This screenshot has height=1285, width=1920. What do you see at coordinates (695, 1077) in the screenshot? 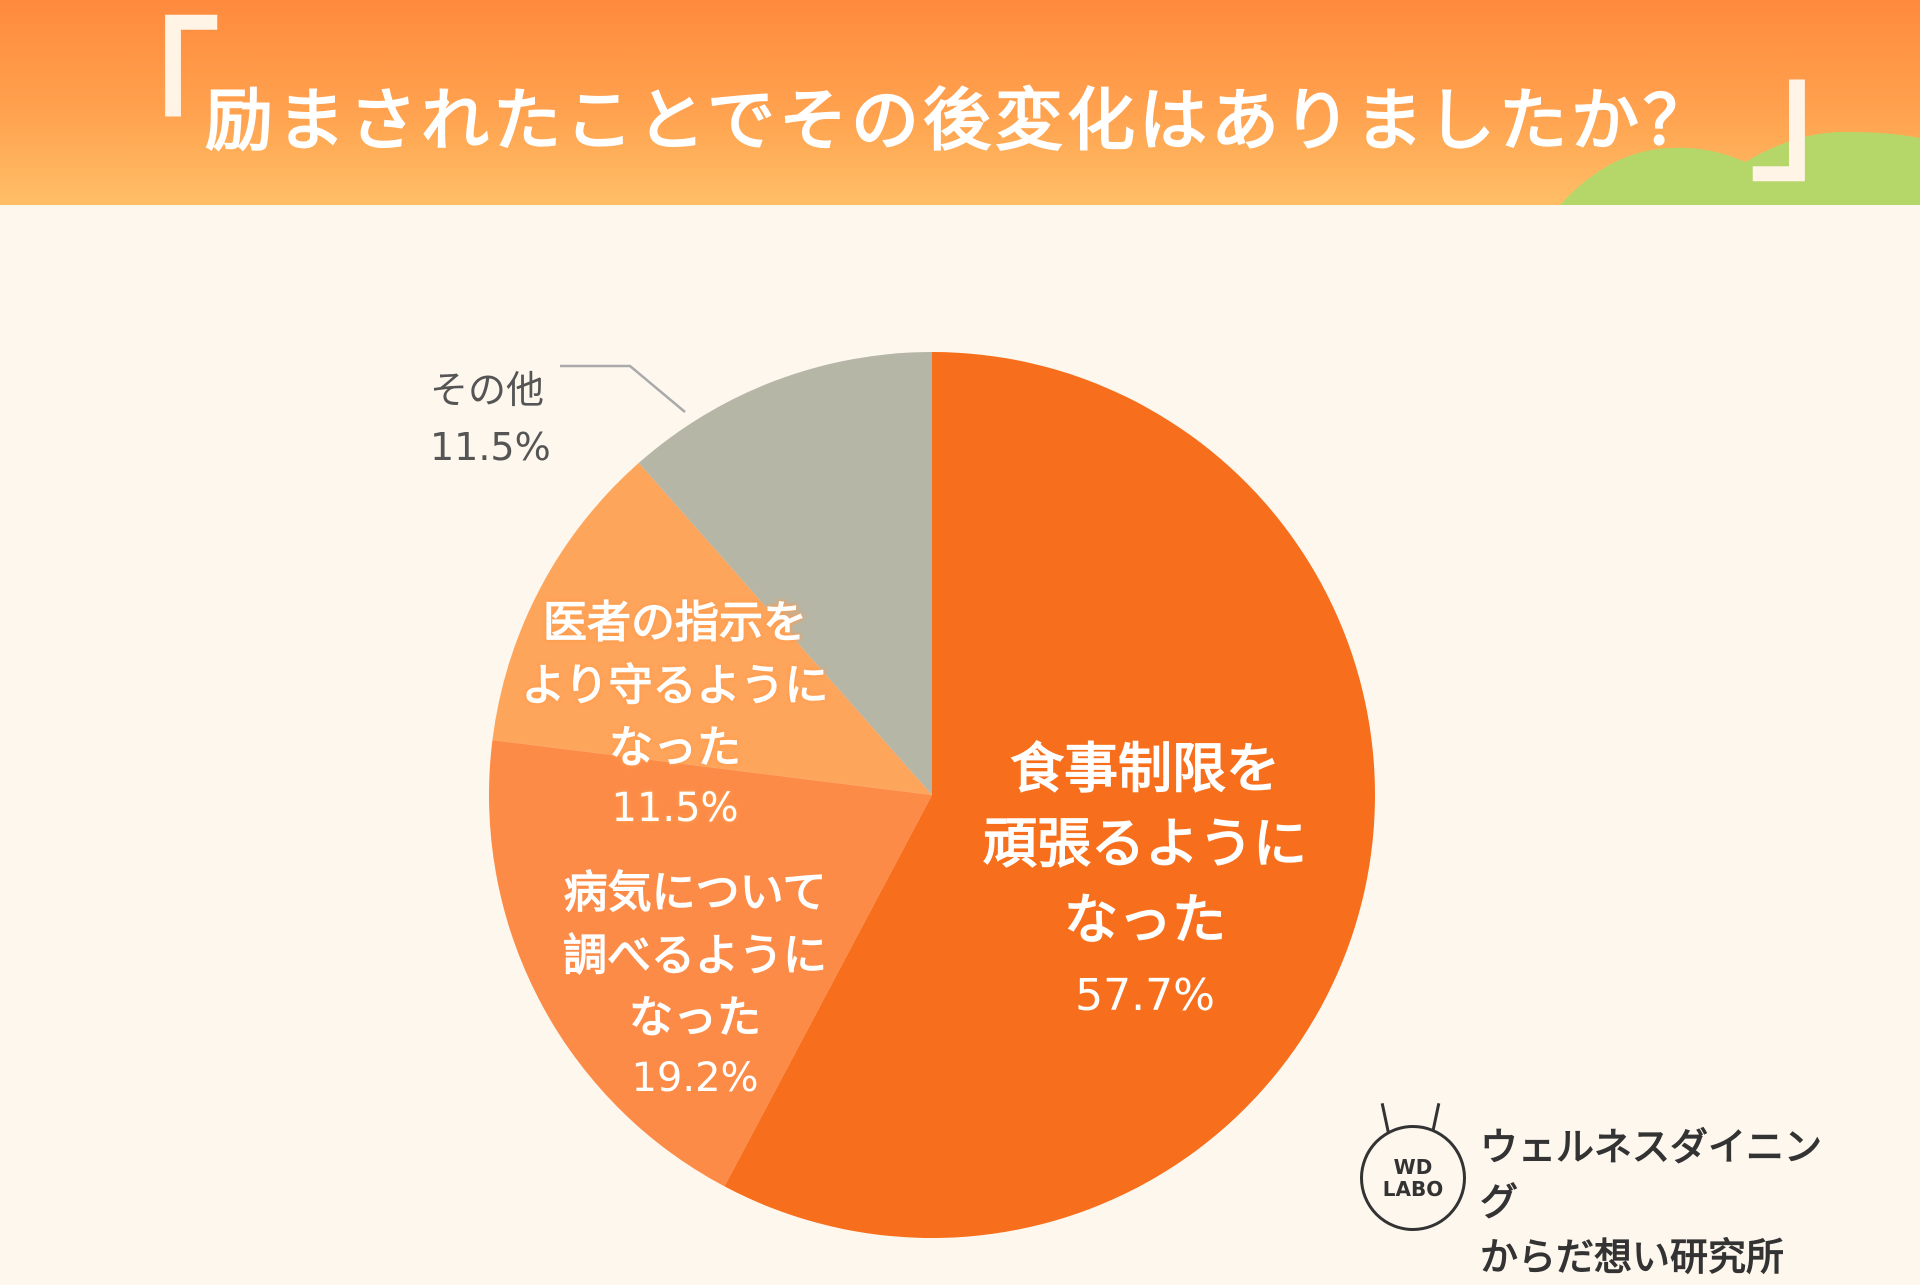
I see `slice-label-research-pct: 19.2%` at bounding box center [695, 1077].